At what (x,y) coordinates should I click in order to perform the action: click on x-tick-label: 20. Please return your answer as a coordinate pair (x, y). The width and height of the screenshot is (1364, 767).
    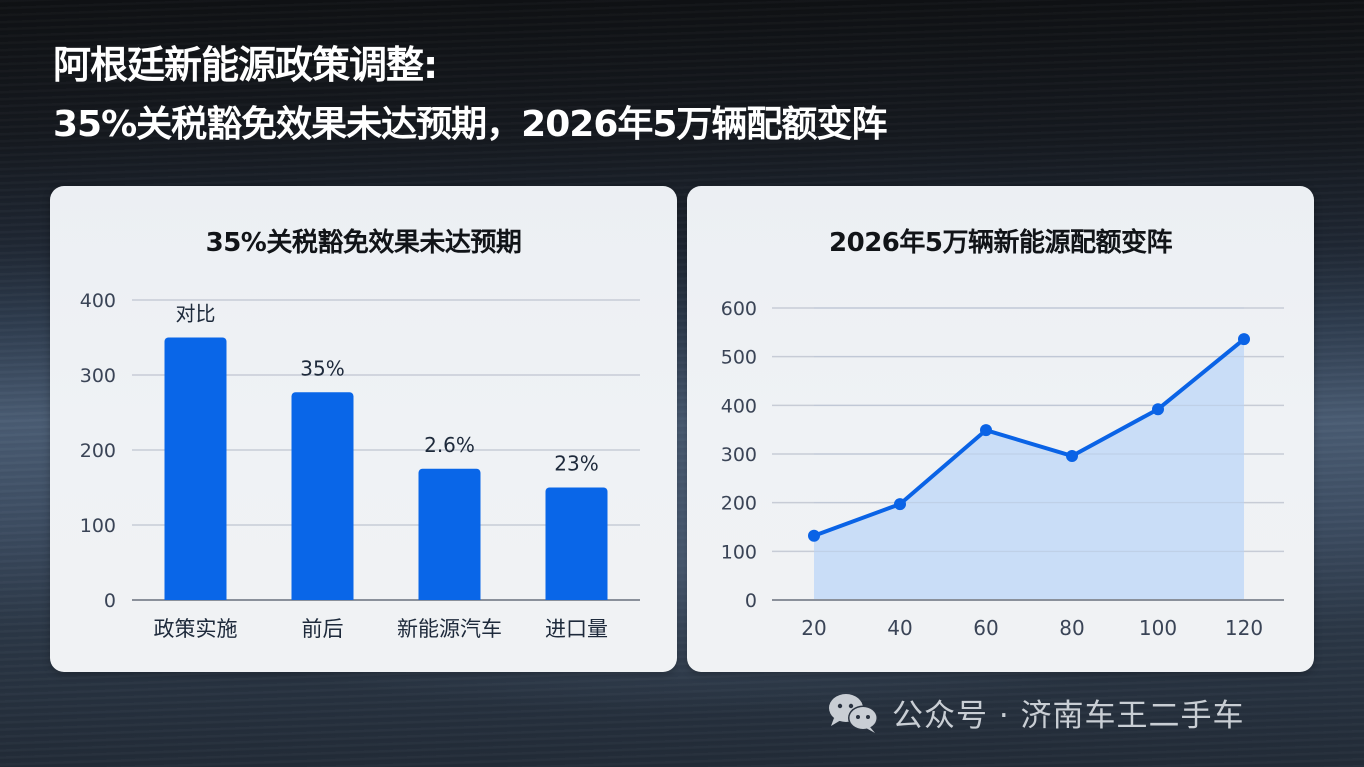
    Looking at the image, I should click on (813, 628).